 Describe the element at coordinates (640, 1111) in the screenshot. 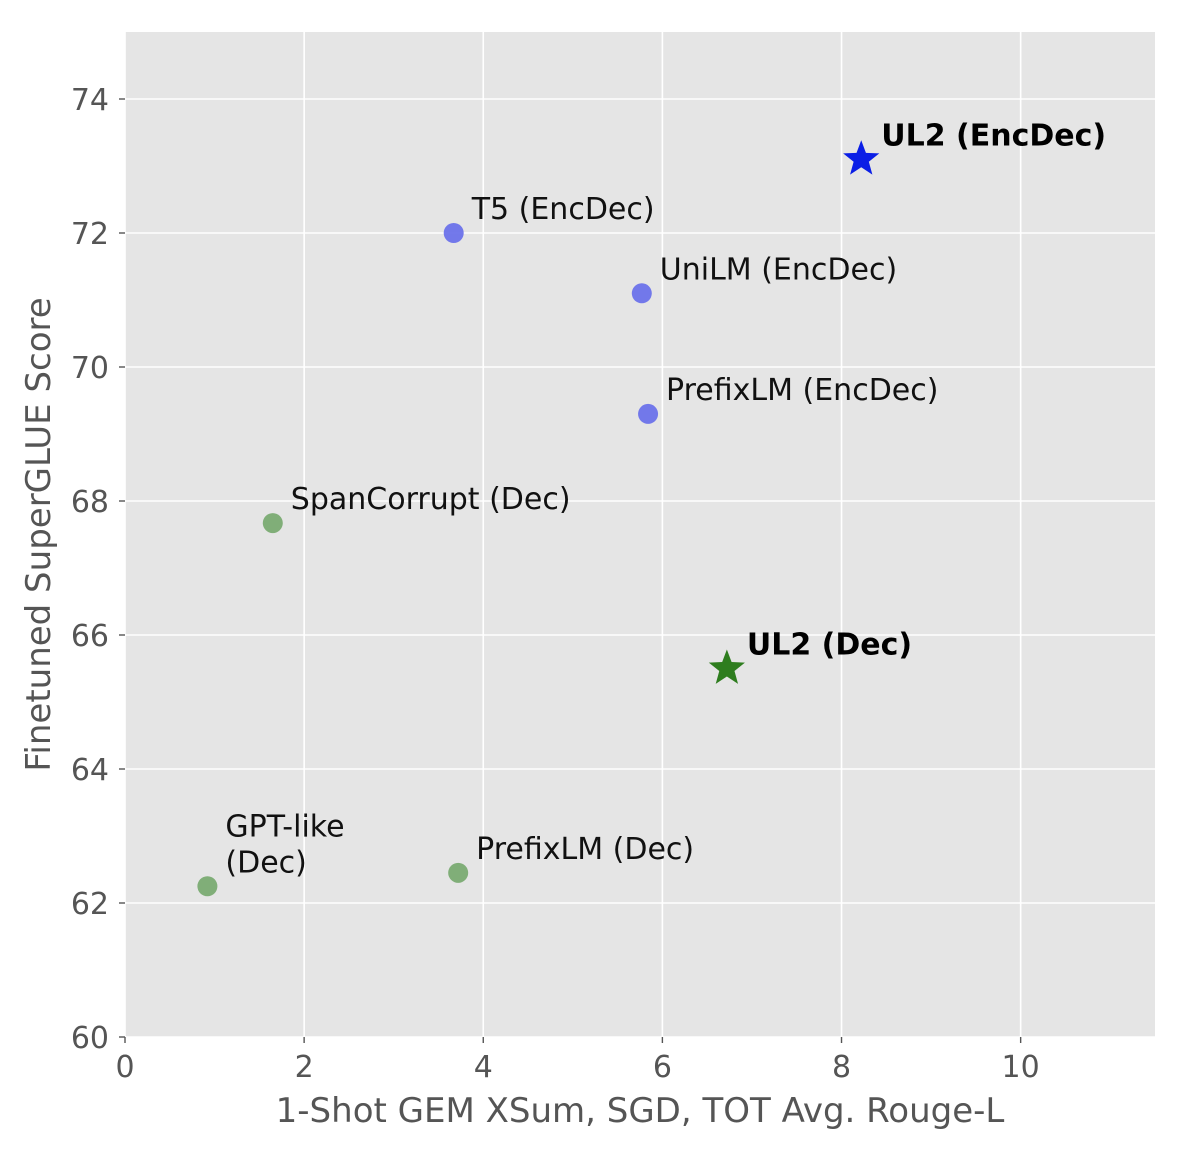

I see `x-axis-label: 1-Shot GEM XSum, SGD, TOT Avg. Rouge-L` at that location.